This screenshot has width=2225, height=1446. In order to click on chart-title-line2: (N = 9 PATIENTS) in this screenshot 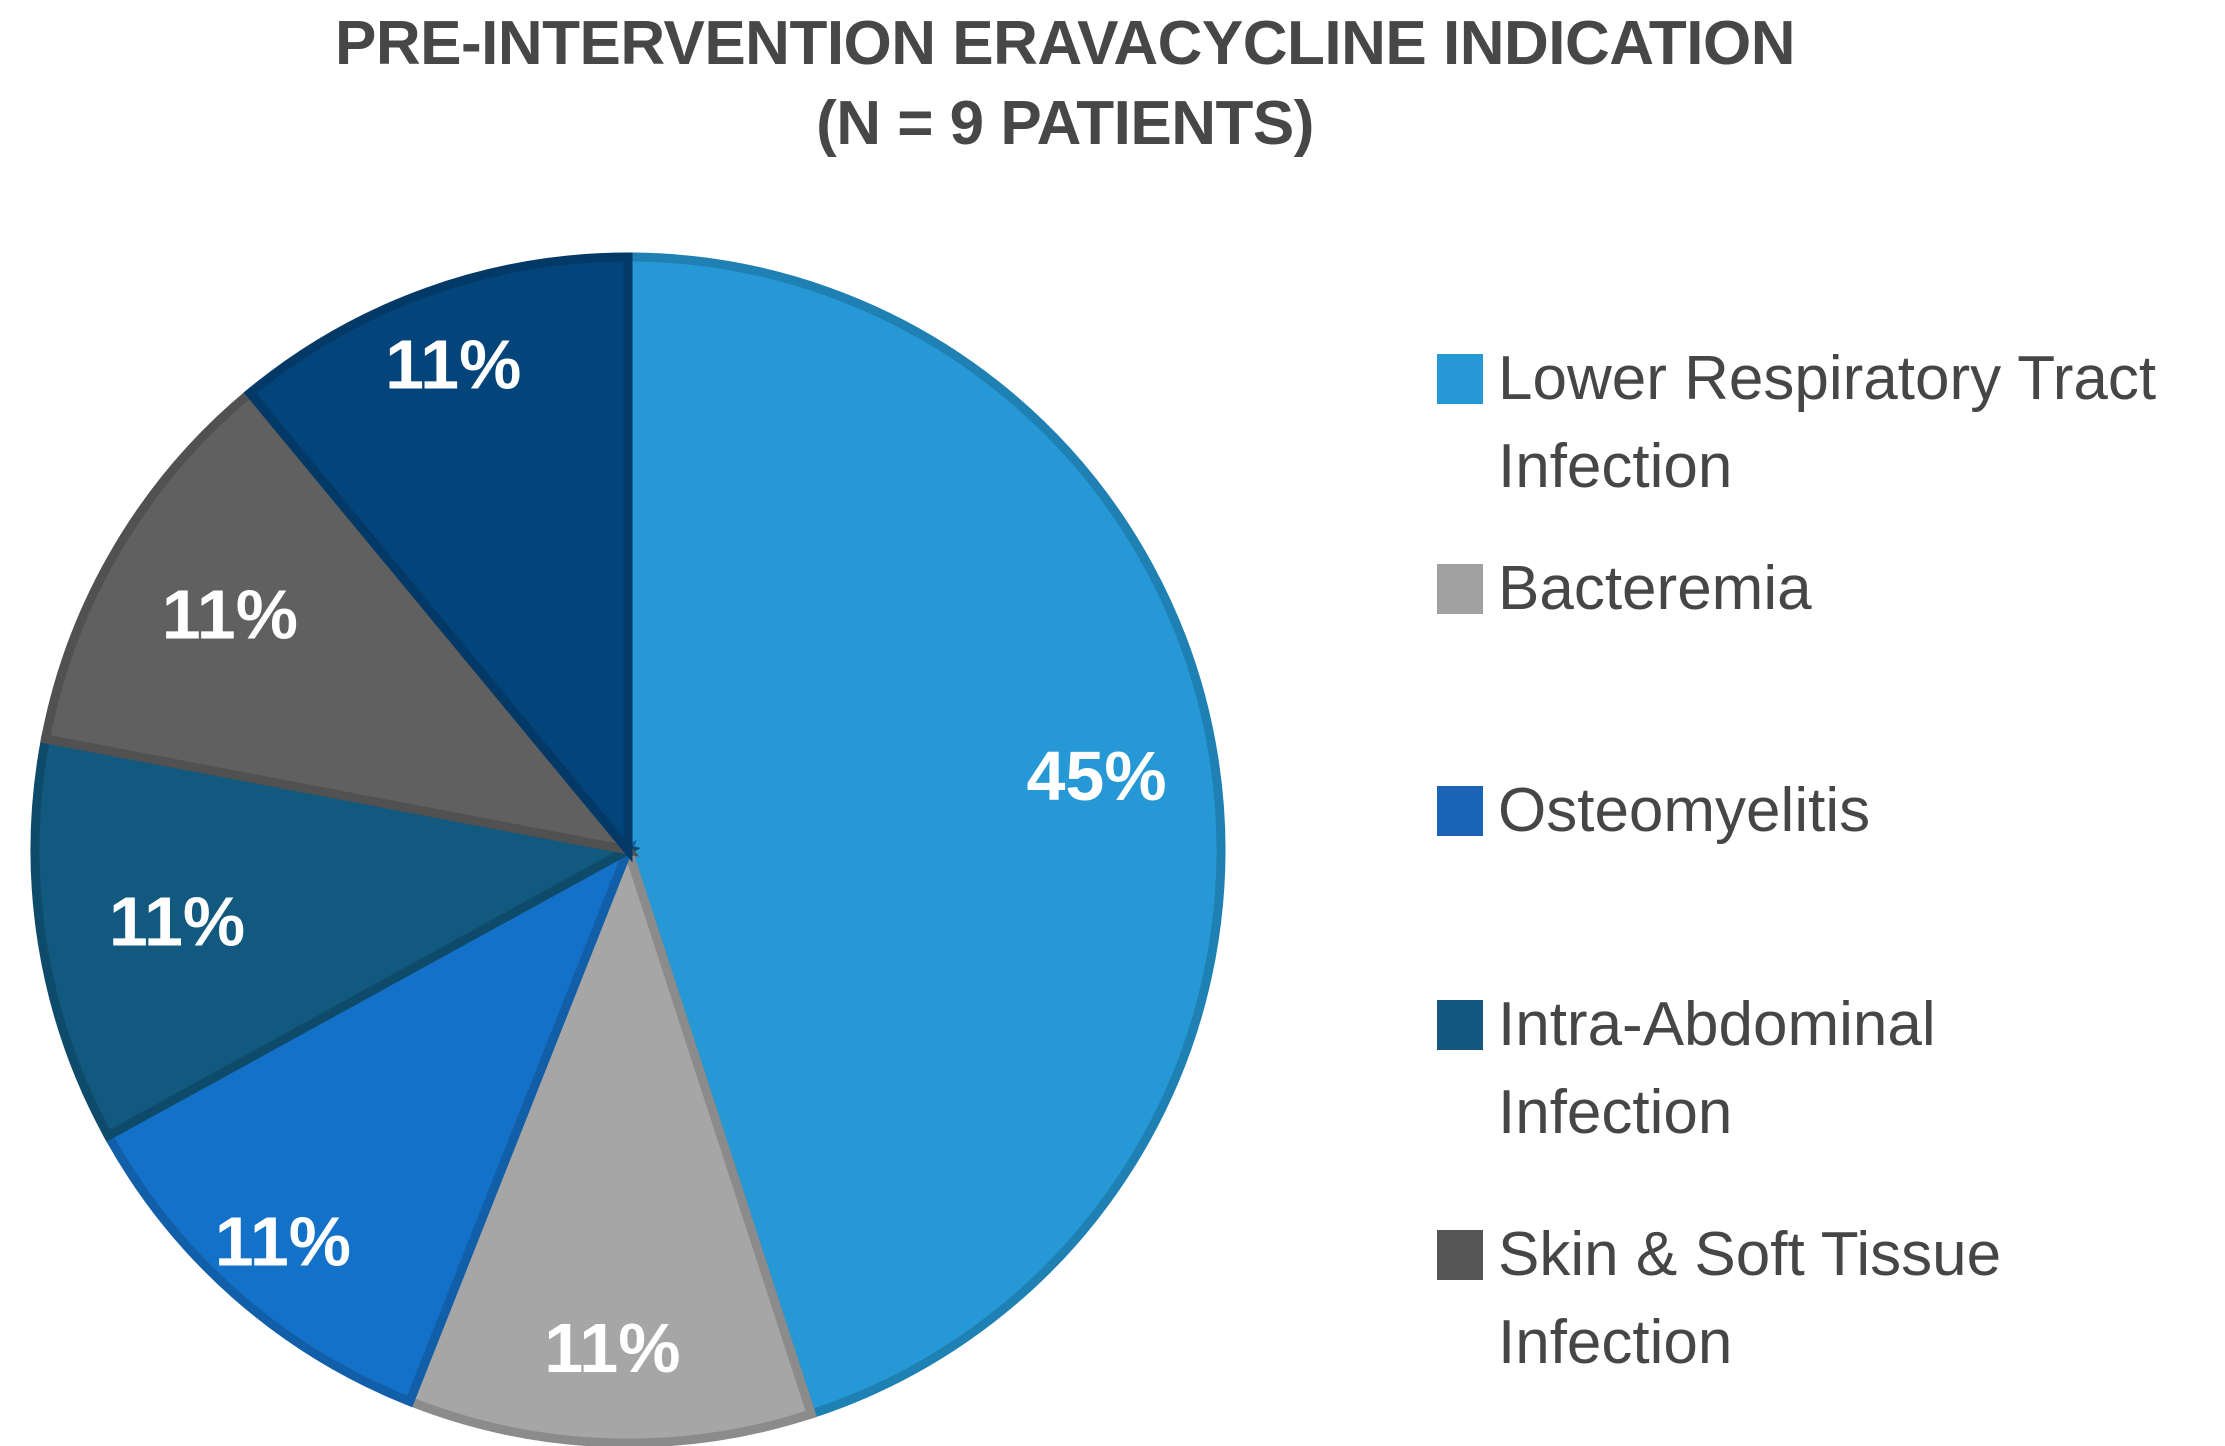, I will do `click(1065, 123)`.